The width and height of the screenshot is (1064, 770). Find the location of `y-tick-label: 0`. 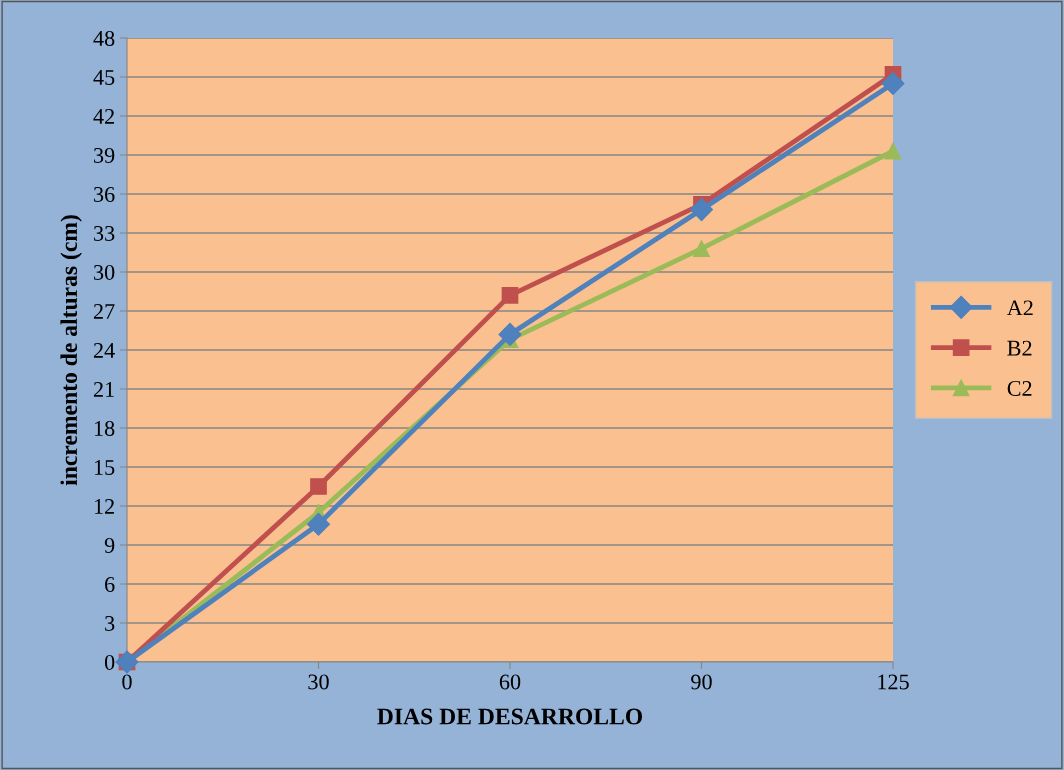

y-tick-label: 0 is located at coordinates (109, 662).